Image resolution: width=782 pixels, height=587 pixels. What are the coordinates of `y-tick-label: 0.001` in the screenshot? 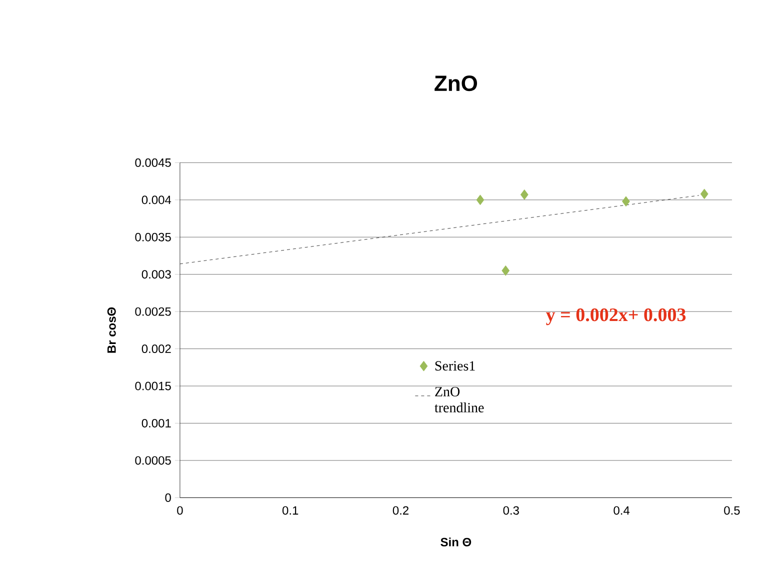 It's located at (156, 423).